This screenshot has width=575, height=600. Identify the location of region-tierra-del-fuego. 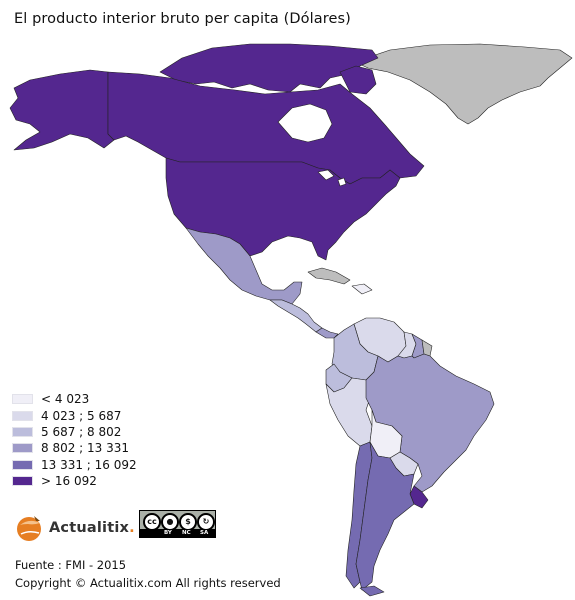
(372, 591).